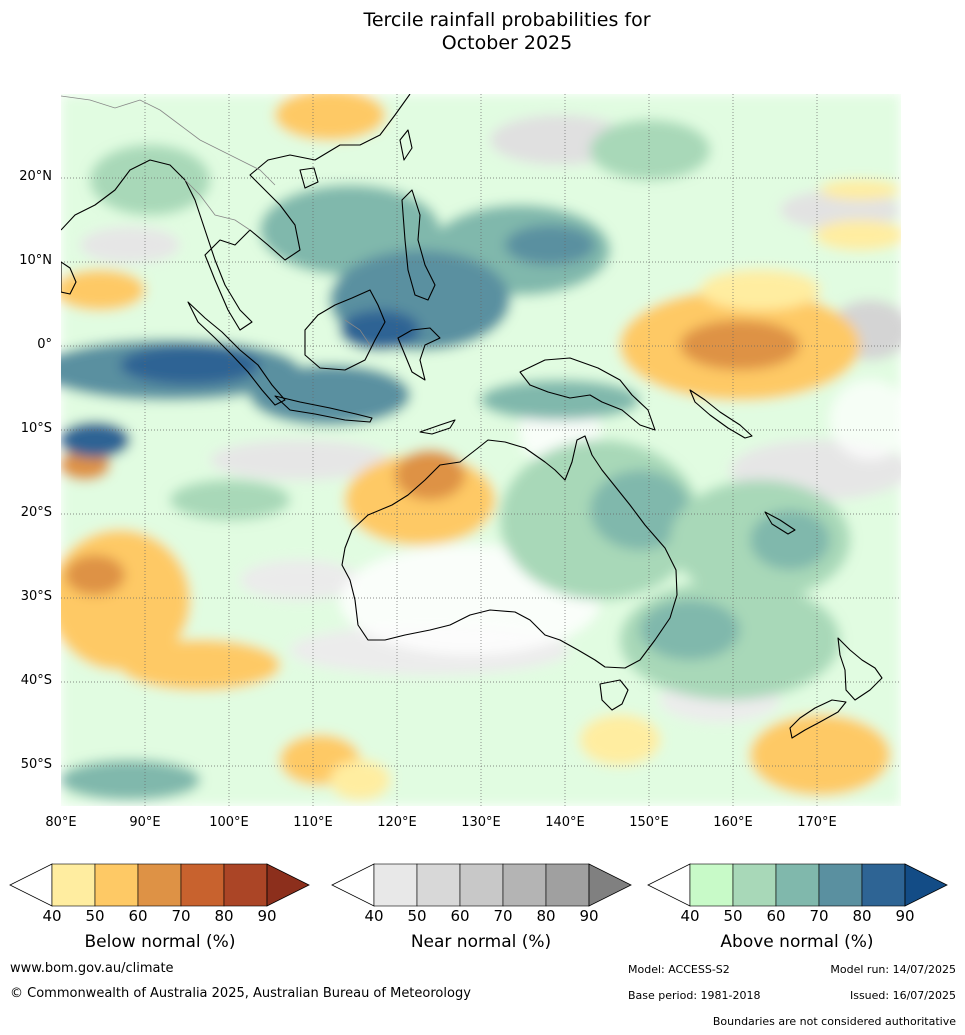  I want to click on political-boundaries, so click(216, 220).